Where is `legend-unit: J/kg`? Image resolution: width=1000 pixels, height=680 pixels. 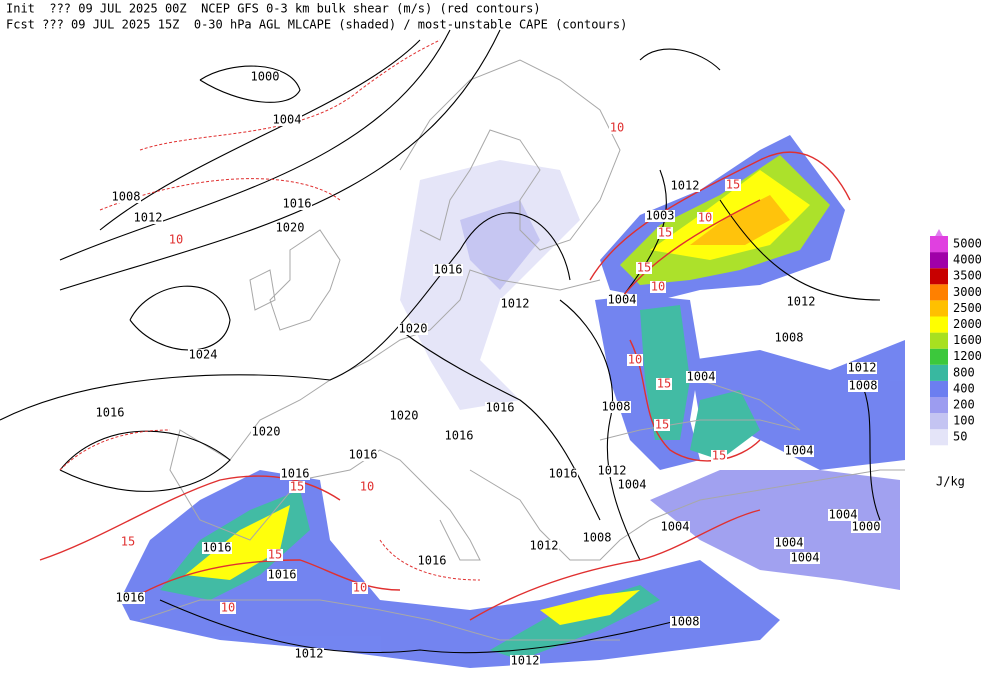 legend-unit: J/kg is located at coordinates (950, 482).